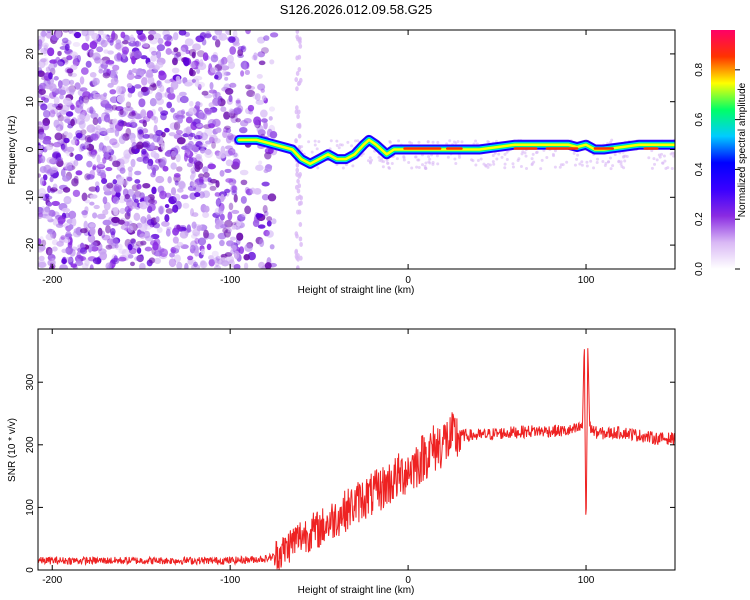 Image resolution: width=750 pixels, height=600 pixels. What do you see at coordinates (12, 450) in the screenshot?
I see `snr-y-label: SNR (10 * v/v)` at bounding box center [12, 450].